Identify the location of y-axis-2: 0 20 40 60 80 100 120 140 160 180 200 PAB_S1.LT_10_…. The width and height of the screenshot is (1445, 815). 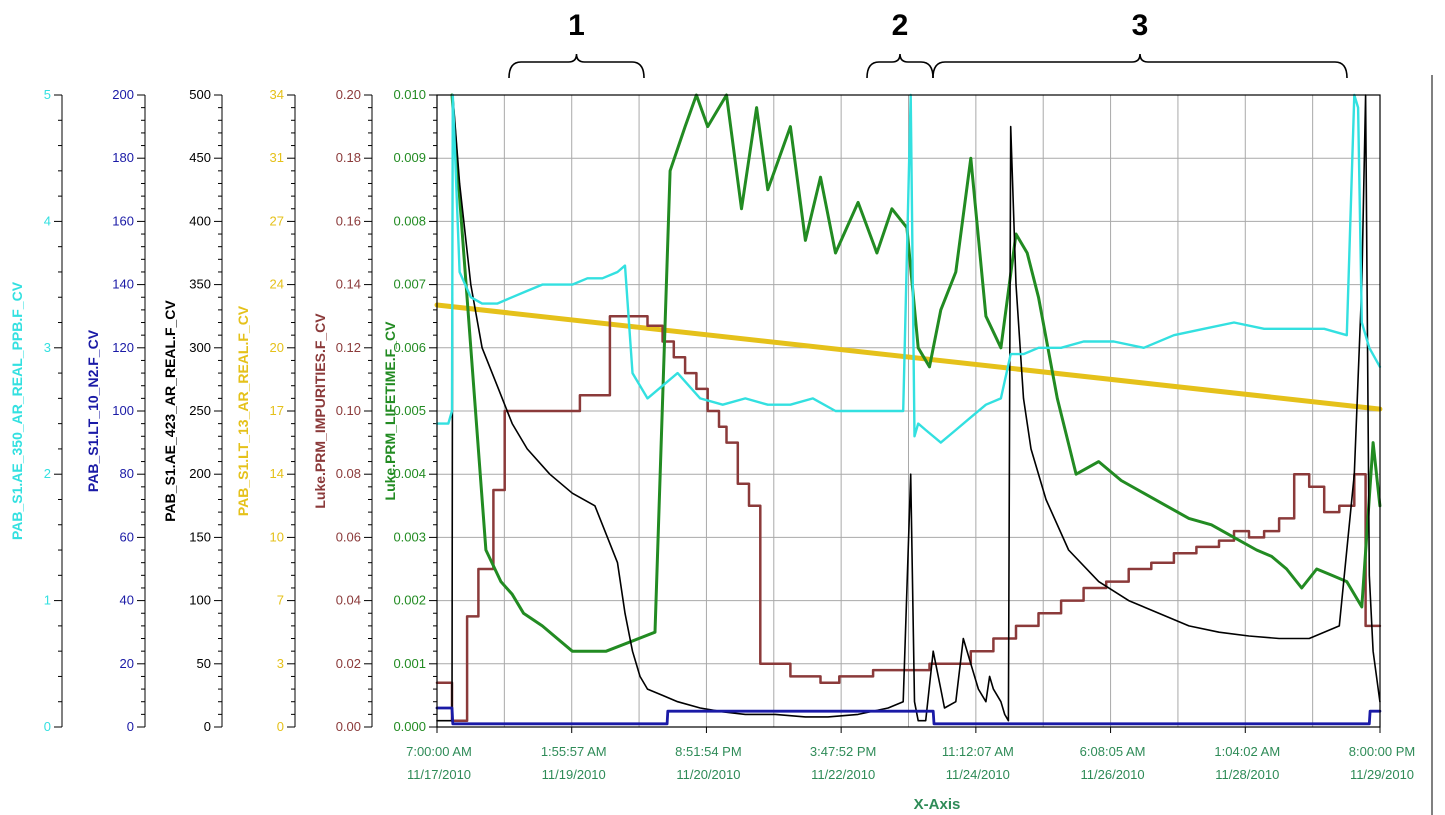
(115, 410).